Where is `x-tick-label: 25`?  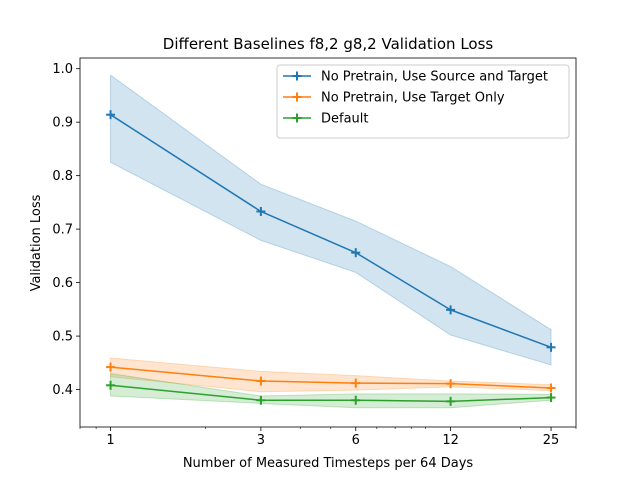
x-tick-label: 25 is located at coordinates (551, 440).